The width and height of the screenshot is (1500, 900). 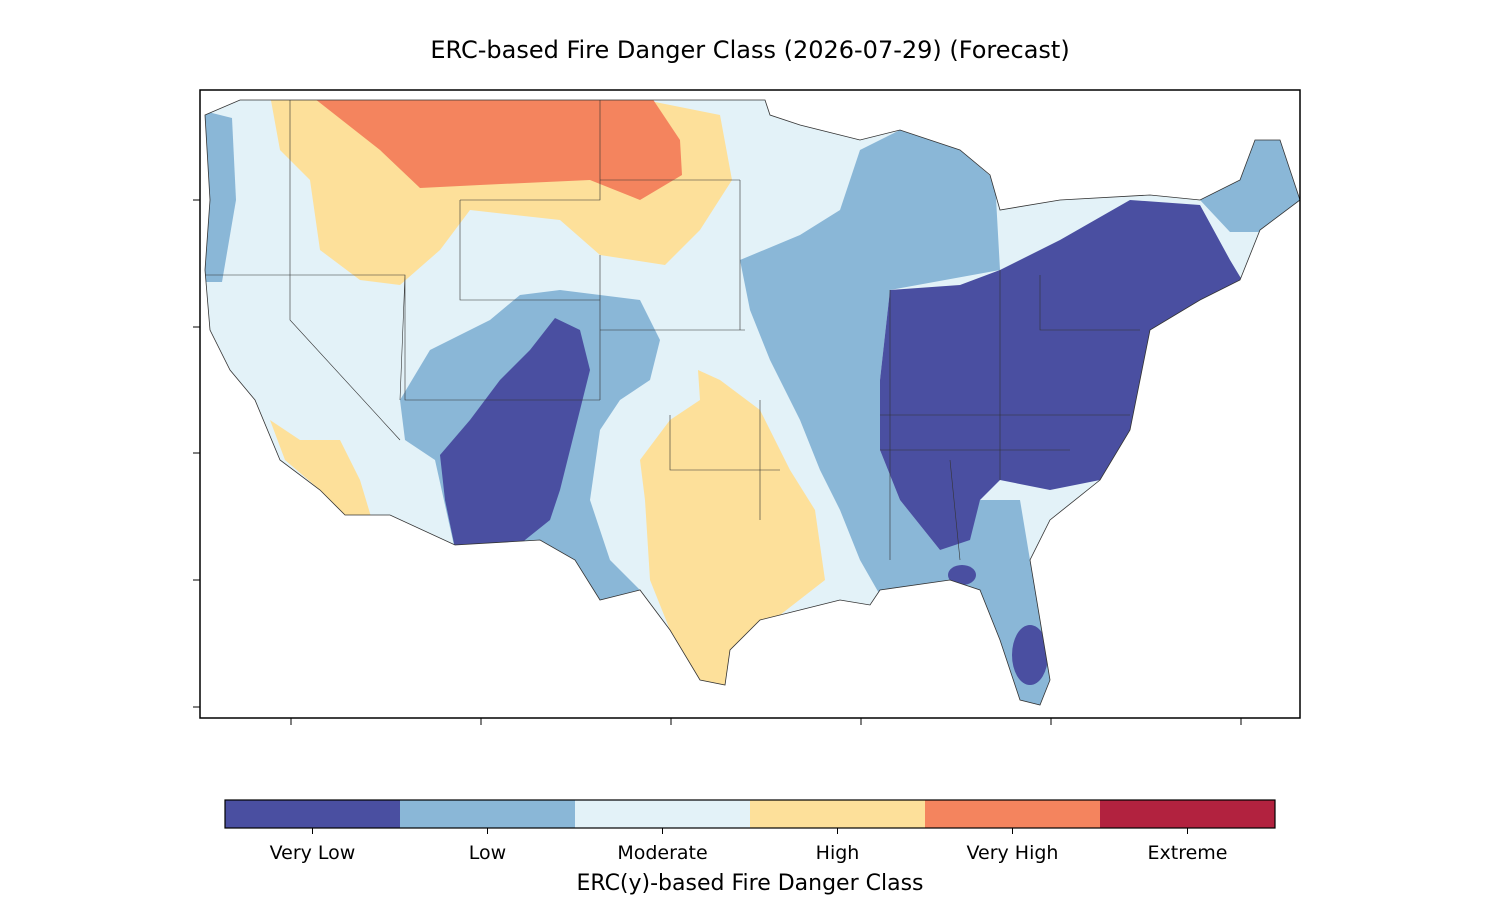 I want to click on colorbar-label: ERC(y)-based Fire Danger Class, so click(x=749, y=883).